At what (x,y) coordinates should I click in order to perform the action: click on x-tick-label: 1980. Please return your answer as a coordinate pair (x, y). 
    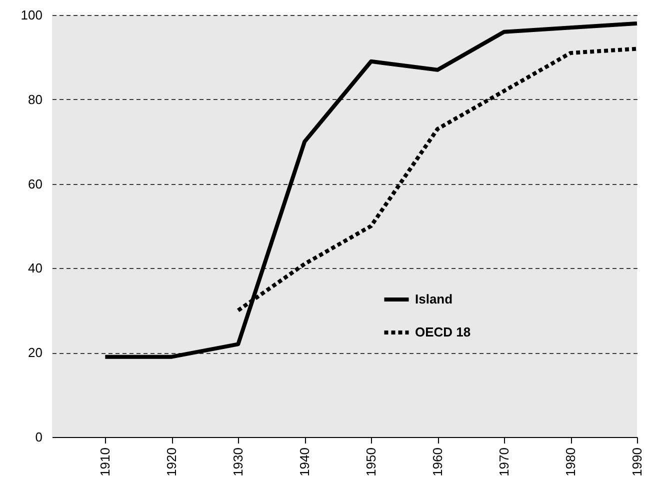
    Looking at the image, I should click on (570, 462).